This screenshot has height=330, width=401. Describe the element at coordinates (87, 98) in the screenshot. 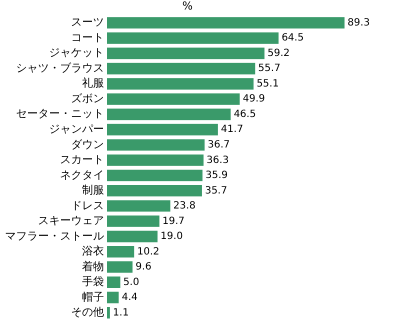

I see `y-tick-label: ズボン` at that location.